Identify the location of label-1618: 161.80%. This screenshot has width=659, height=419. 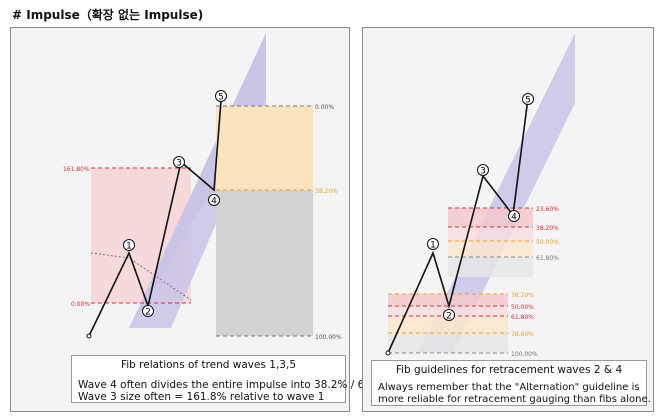
(76, 169).